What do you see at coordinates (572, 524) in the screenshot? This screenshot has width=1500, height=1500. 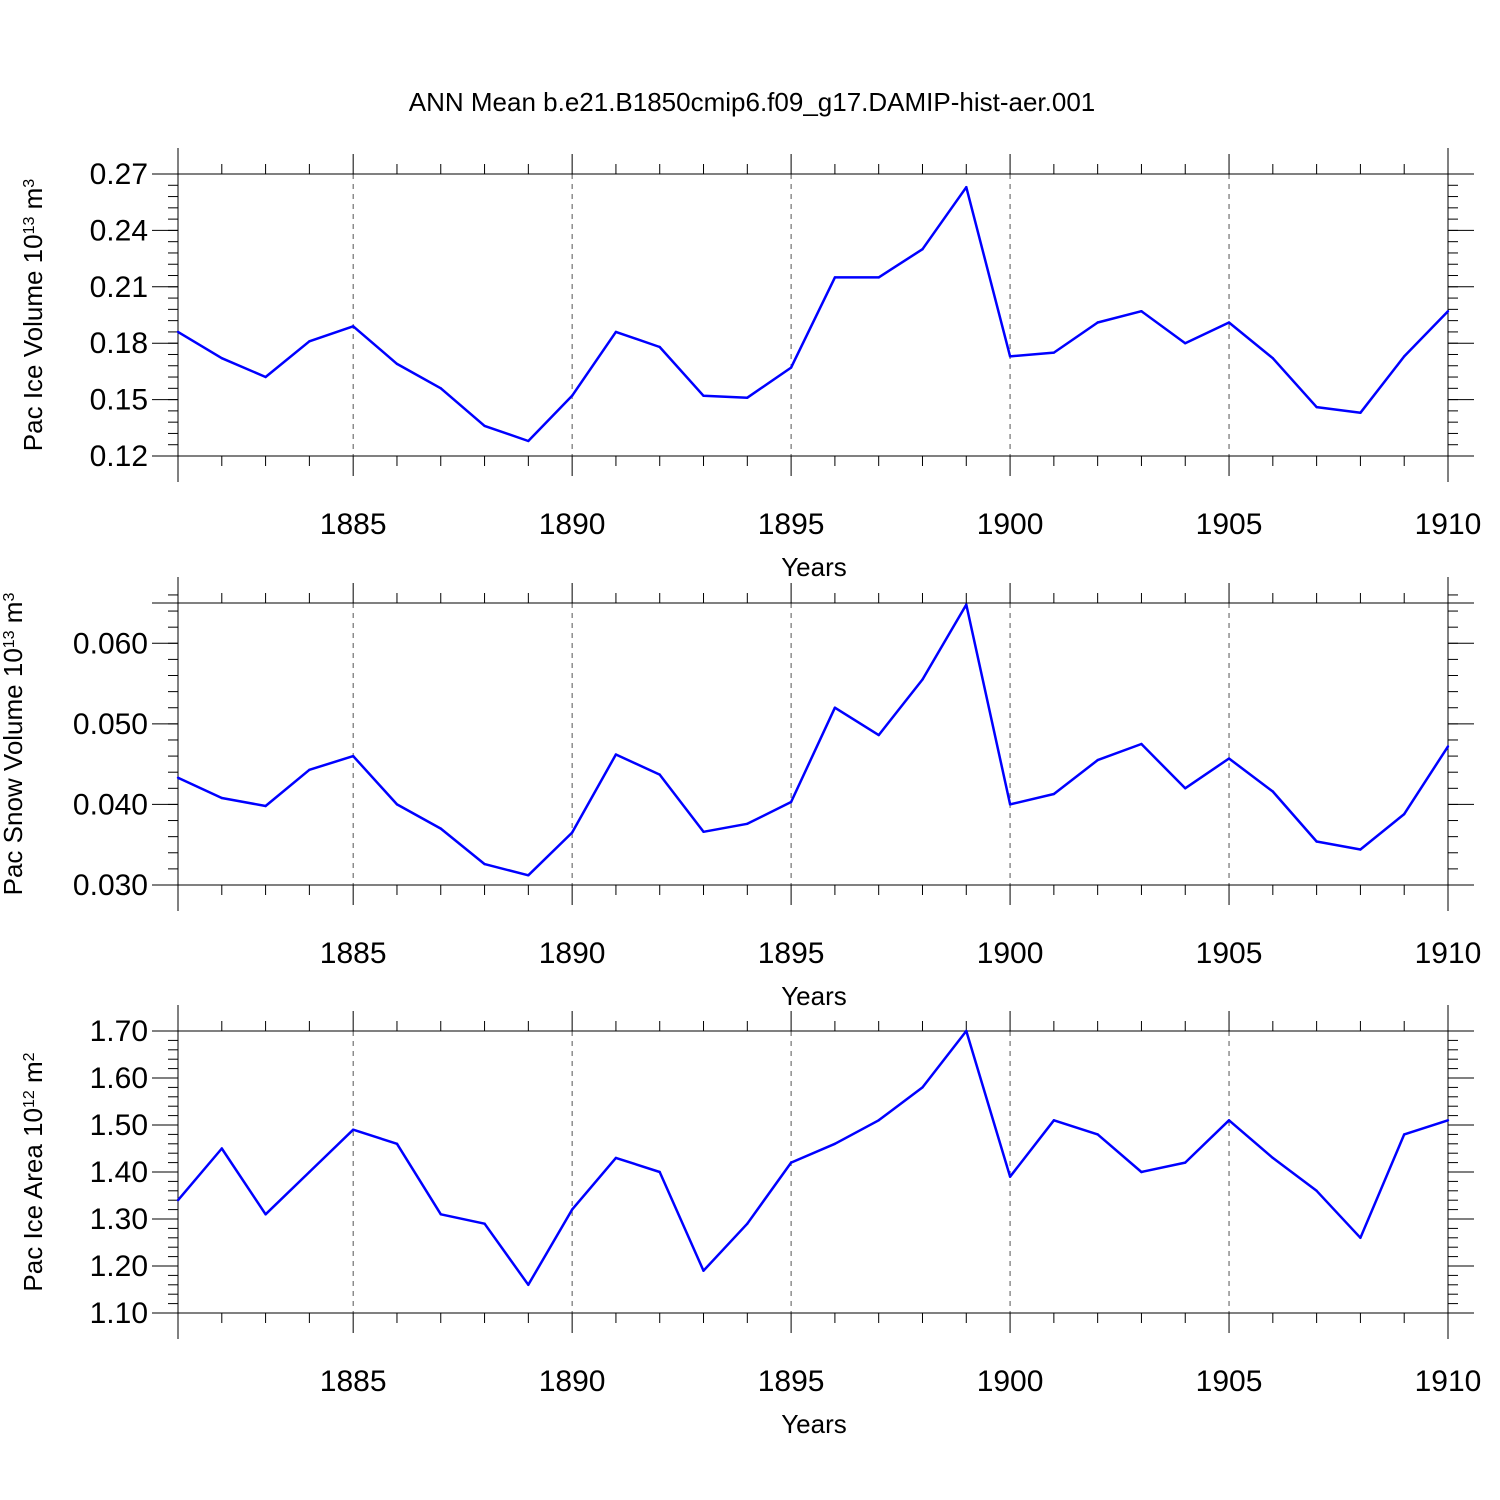 I see `x-tick-label: 1890` at bounding box center [572, 524].